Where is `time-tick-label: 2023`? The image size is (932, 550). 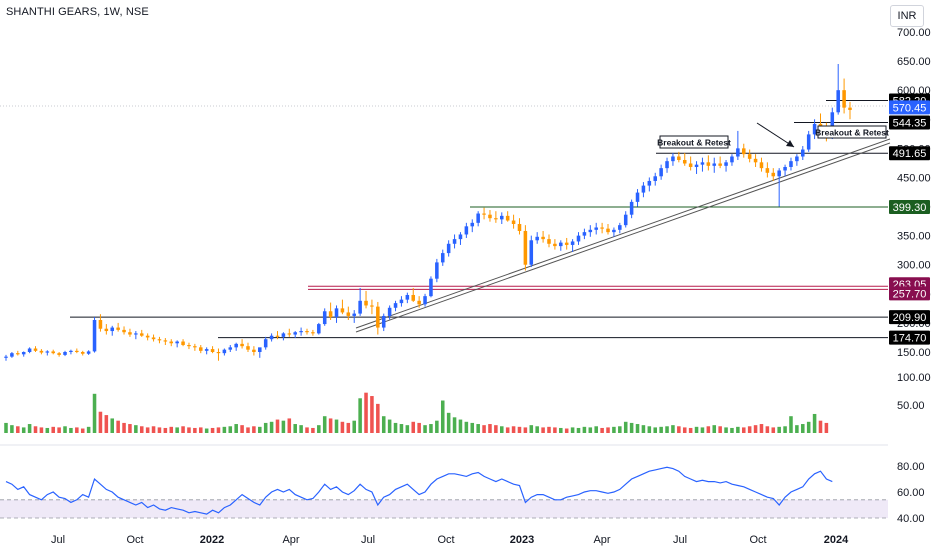
time-tick-label: 2023 is located at coordinates (522, 540).